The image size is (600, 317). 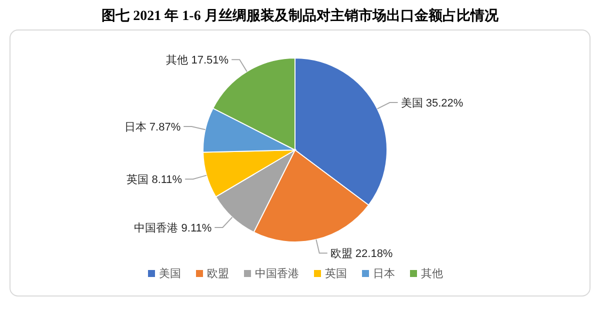 I want to click on slice-label: 欧盟, so click(x=343, y=254).